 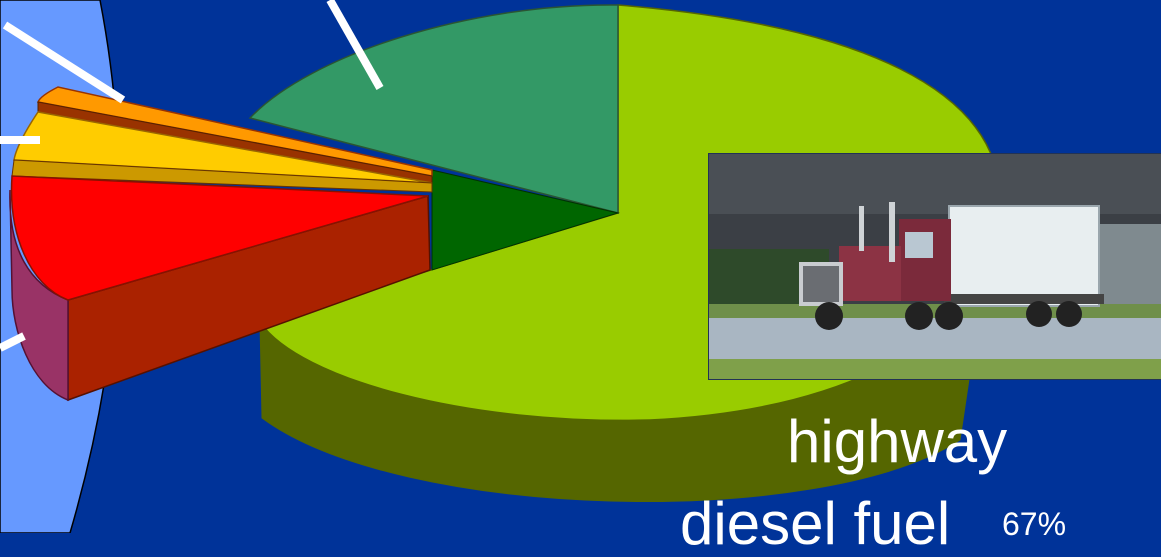 I want to click on pointer-line-orange, so click(x=64, y=62).